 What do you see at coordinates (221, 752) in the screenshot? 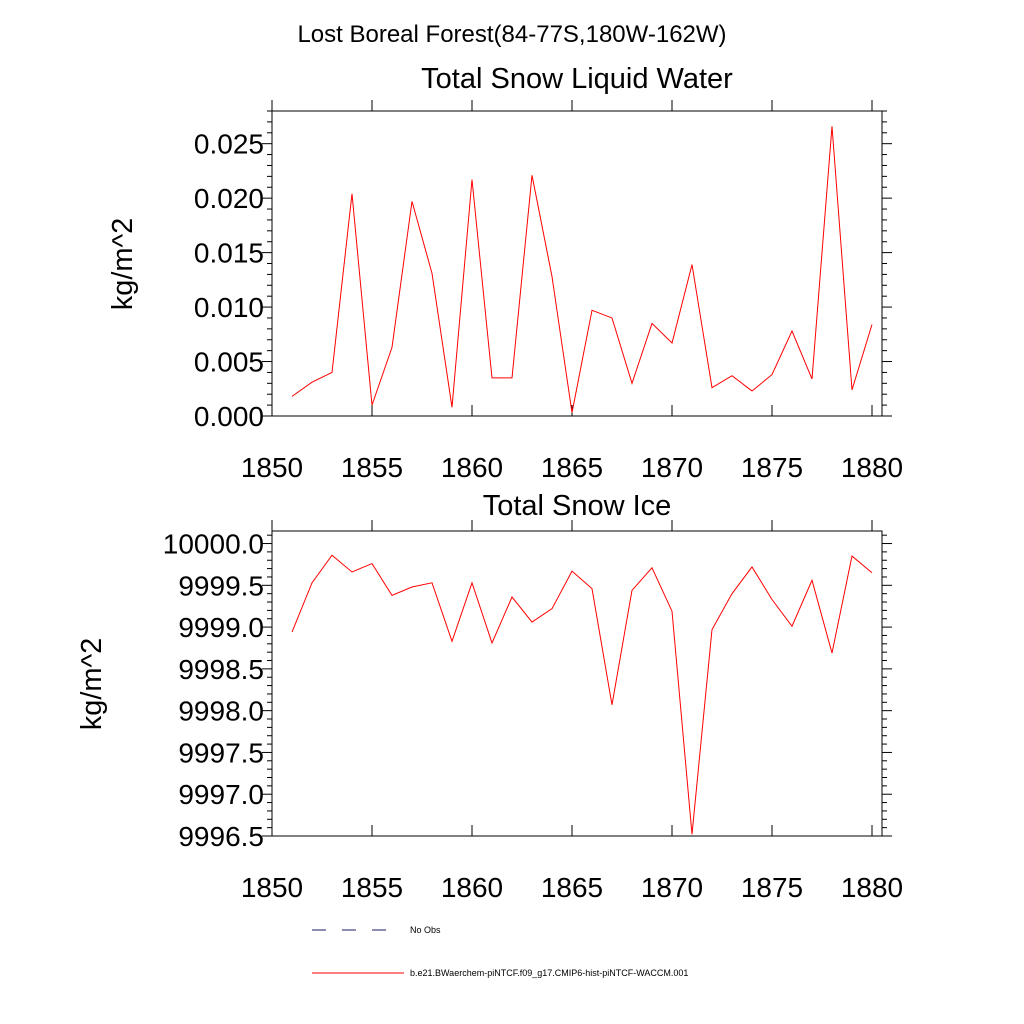
I see `y-tick-label: 9997.5` at bounding box center [221, 752].